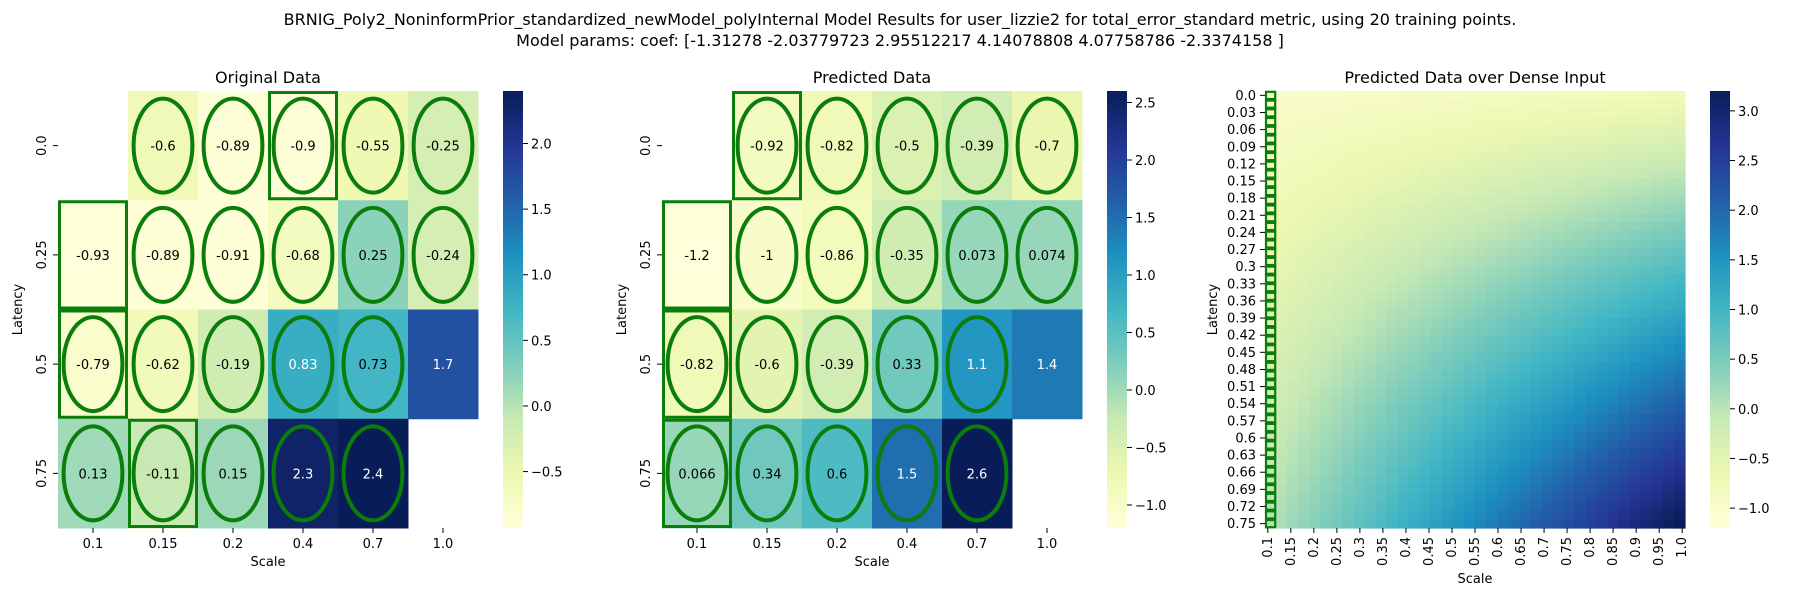 The width and height of the screenshot is (1800, 600). Describe the element at coordinates (541, 276) in the screenshot. I see `colorbar-tick-label: 1.0` at that location.